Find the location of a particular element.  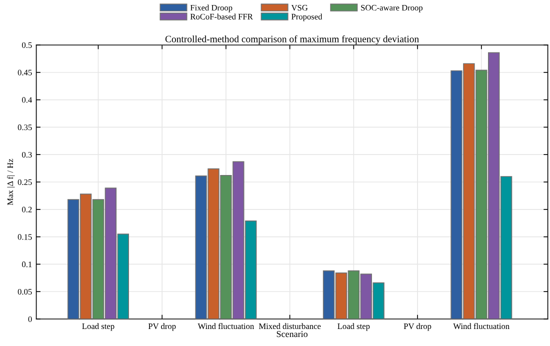

y-tick-label: 0.3 is located at coordinates (27, 155).